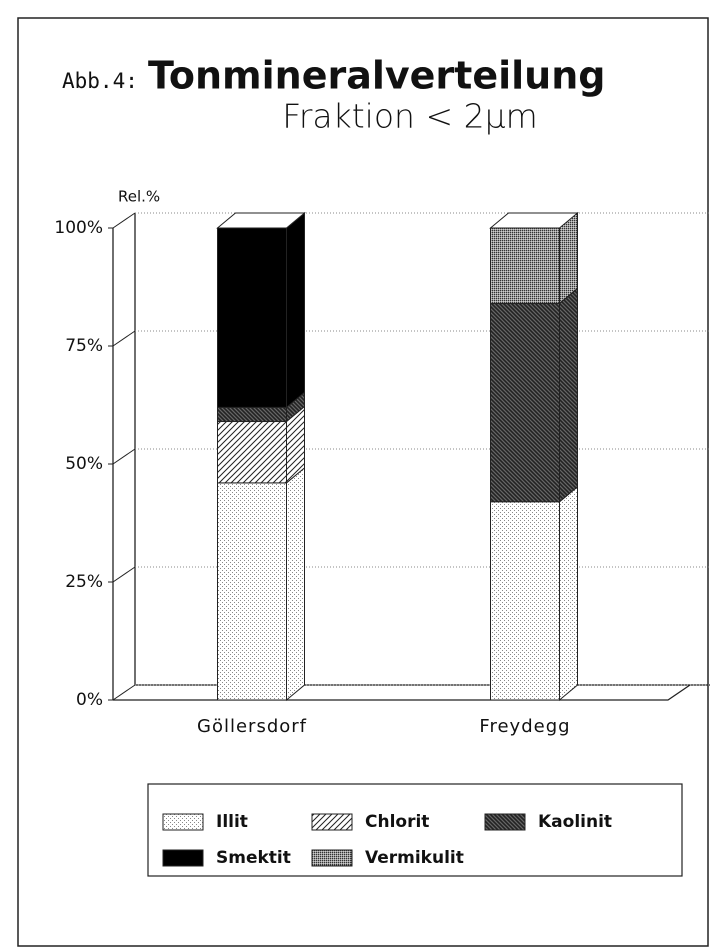  I want to click on y-tick-label: 25%, so click(84, 582).